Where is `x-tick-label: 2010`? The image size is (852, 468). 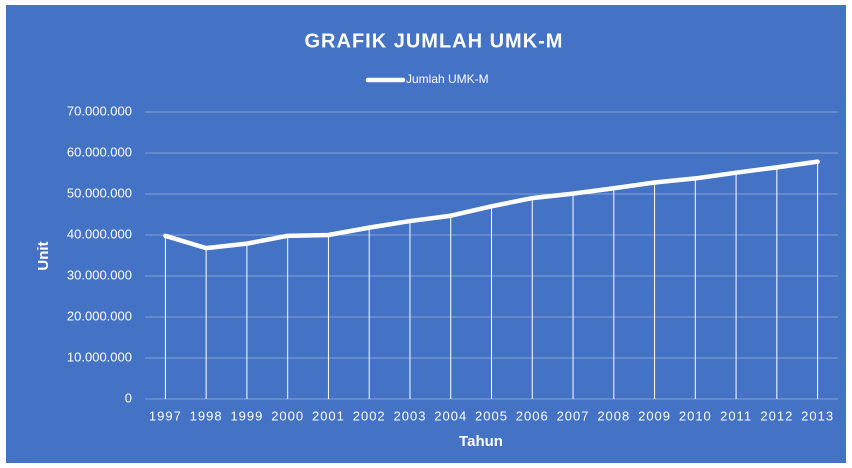
x-tick-label: 2010 is located at coordinates (695, 415).